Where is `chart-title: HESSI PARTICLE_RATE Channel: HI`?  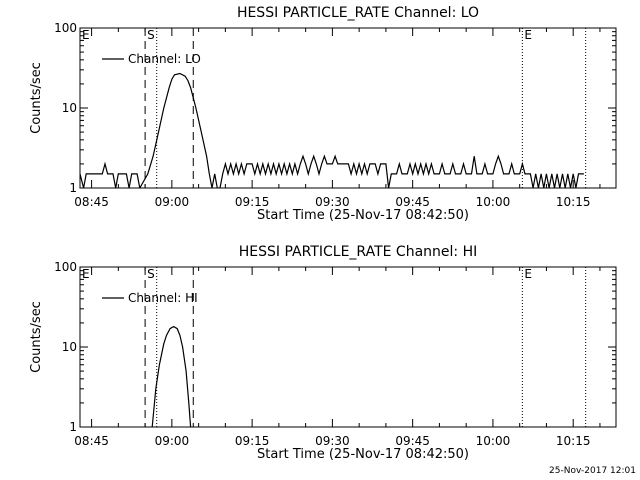 chart-title: HESSI PARTICLE_RATE Channel: HI is located at coordinates (358, 252).